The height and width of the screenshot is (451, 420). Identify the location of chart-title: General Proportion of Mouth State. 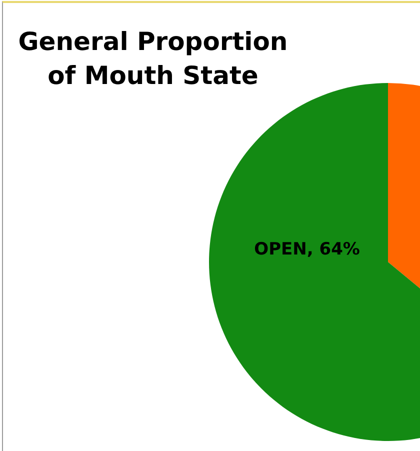
(153, 59).